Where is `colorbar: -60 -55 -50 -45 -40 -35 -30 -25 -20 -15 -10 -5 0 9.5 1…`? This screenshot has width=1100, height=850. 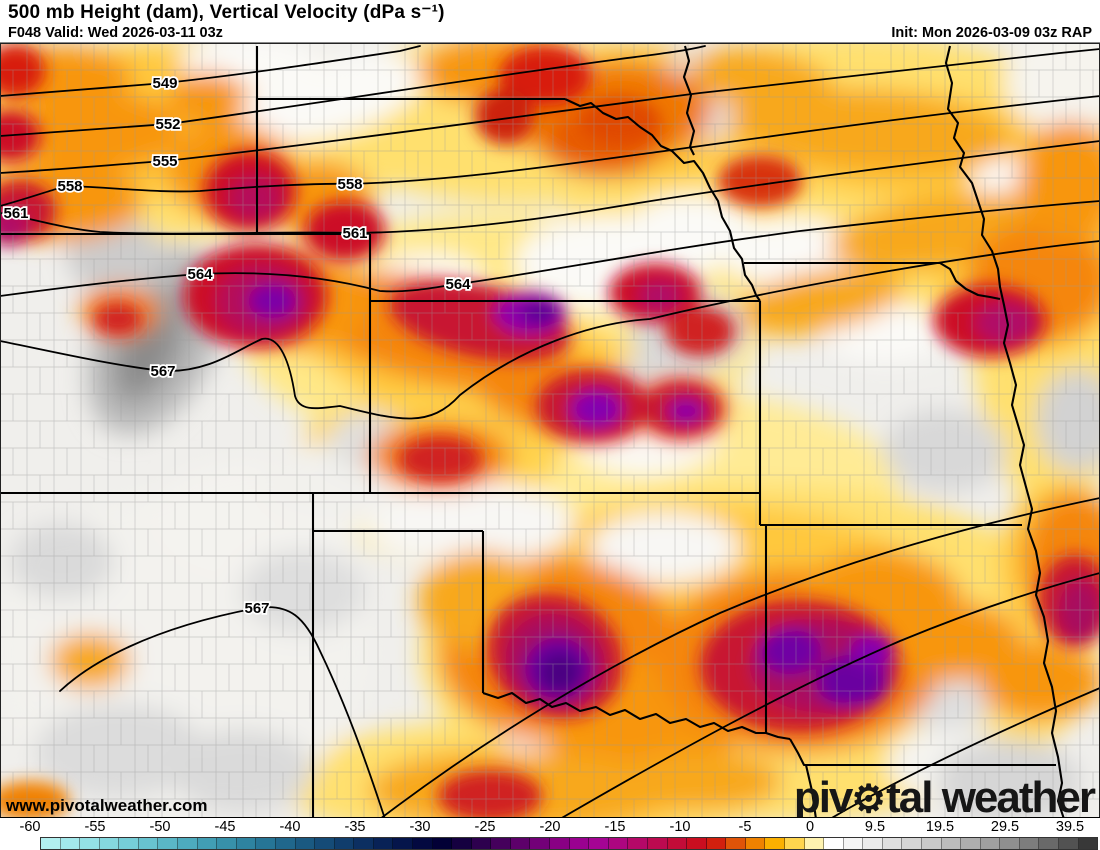 colorbar: -60 -55 -50 -45 -40 -35 -30 -25 -20 -15 -10 -5 0 9.5 1… is located at coordinates (550, 834).